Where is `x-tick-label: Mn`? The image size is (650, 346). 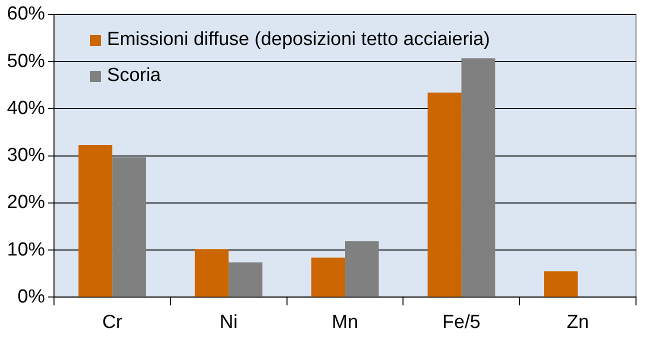
x-tick-label: Mn is located at coordinates (345, 322).